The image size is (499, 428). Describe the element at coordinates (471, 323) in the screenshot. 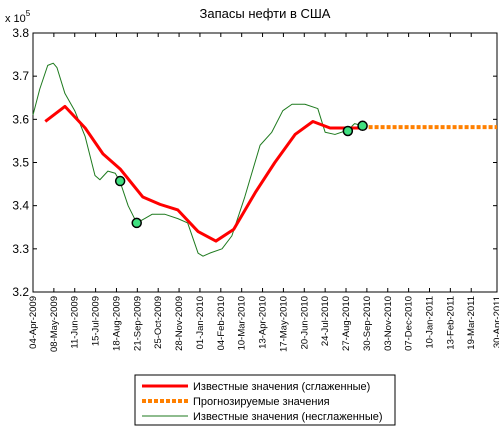

I see `x-tick-label: 19-Mar-2011` at that location.